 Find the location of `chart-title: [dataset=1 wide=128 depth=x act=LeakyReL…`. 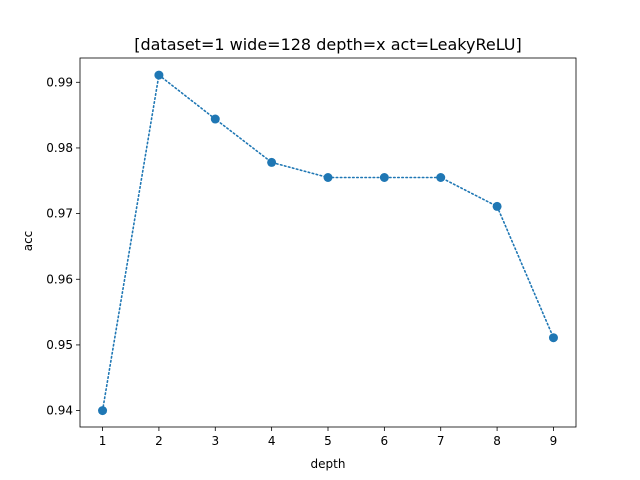

chart-title: [dataset=1 wide=128 depth=x act=LeakyReL… is located at coordinates (328, 44).